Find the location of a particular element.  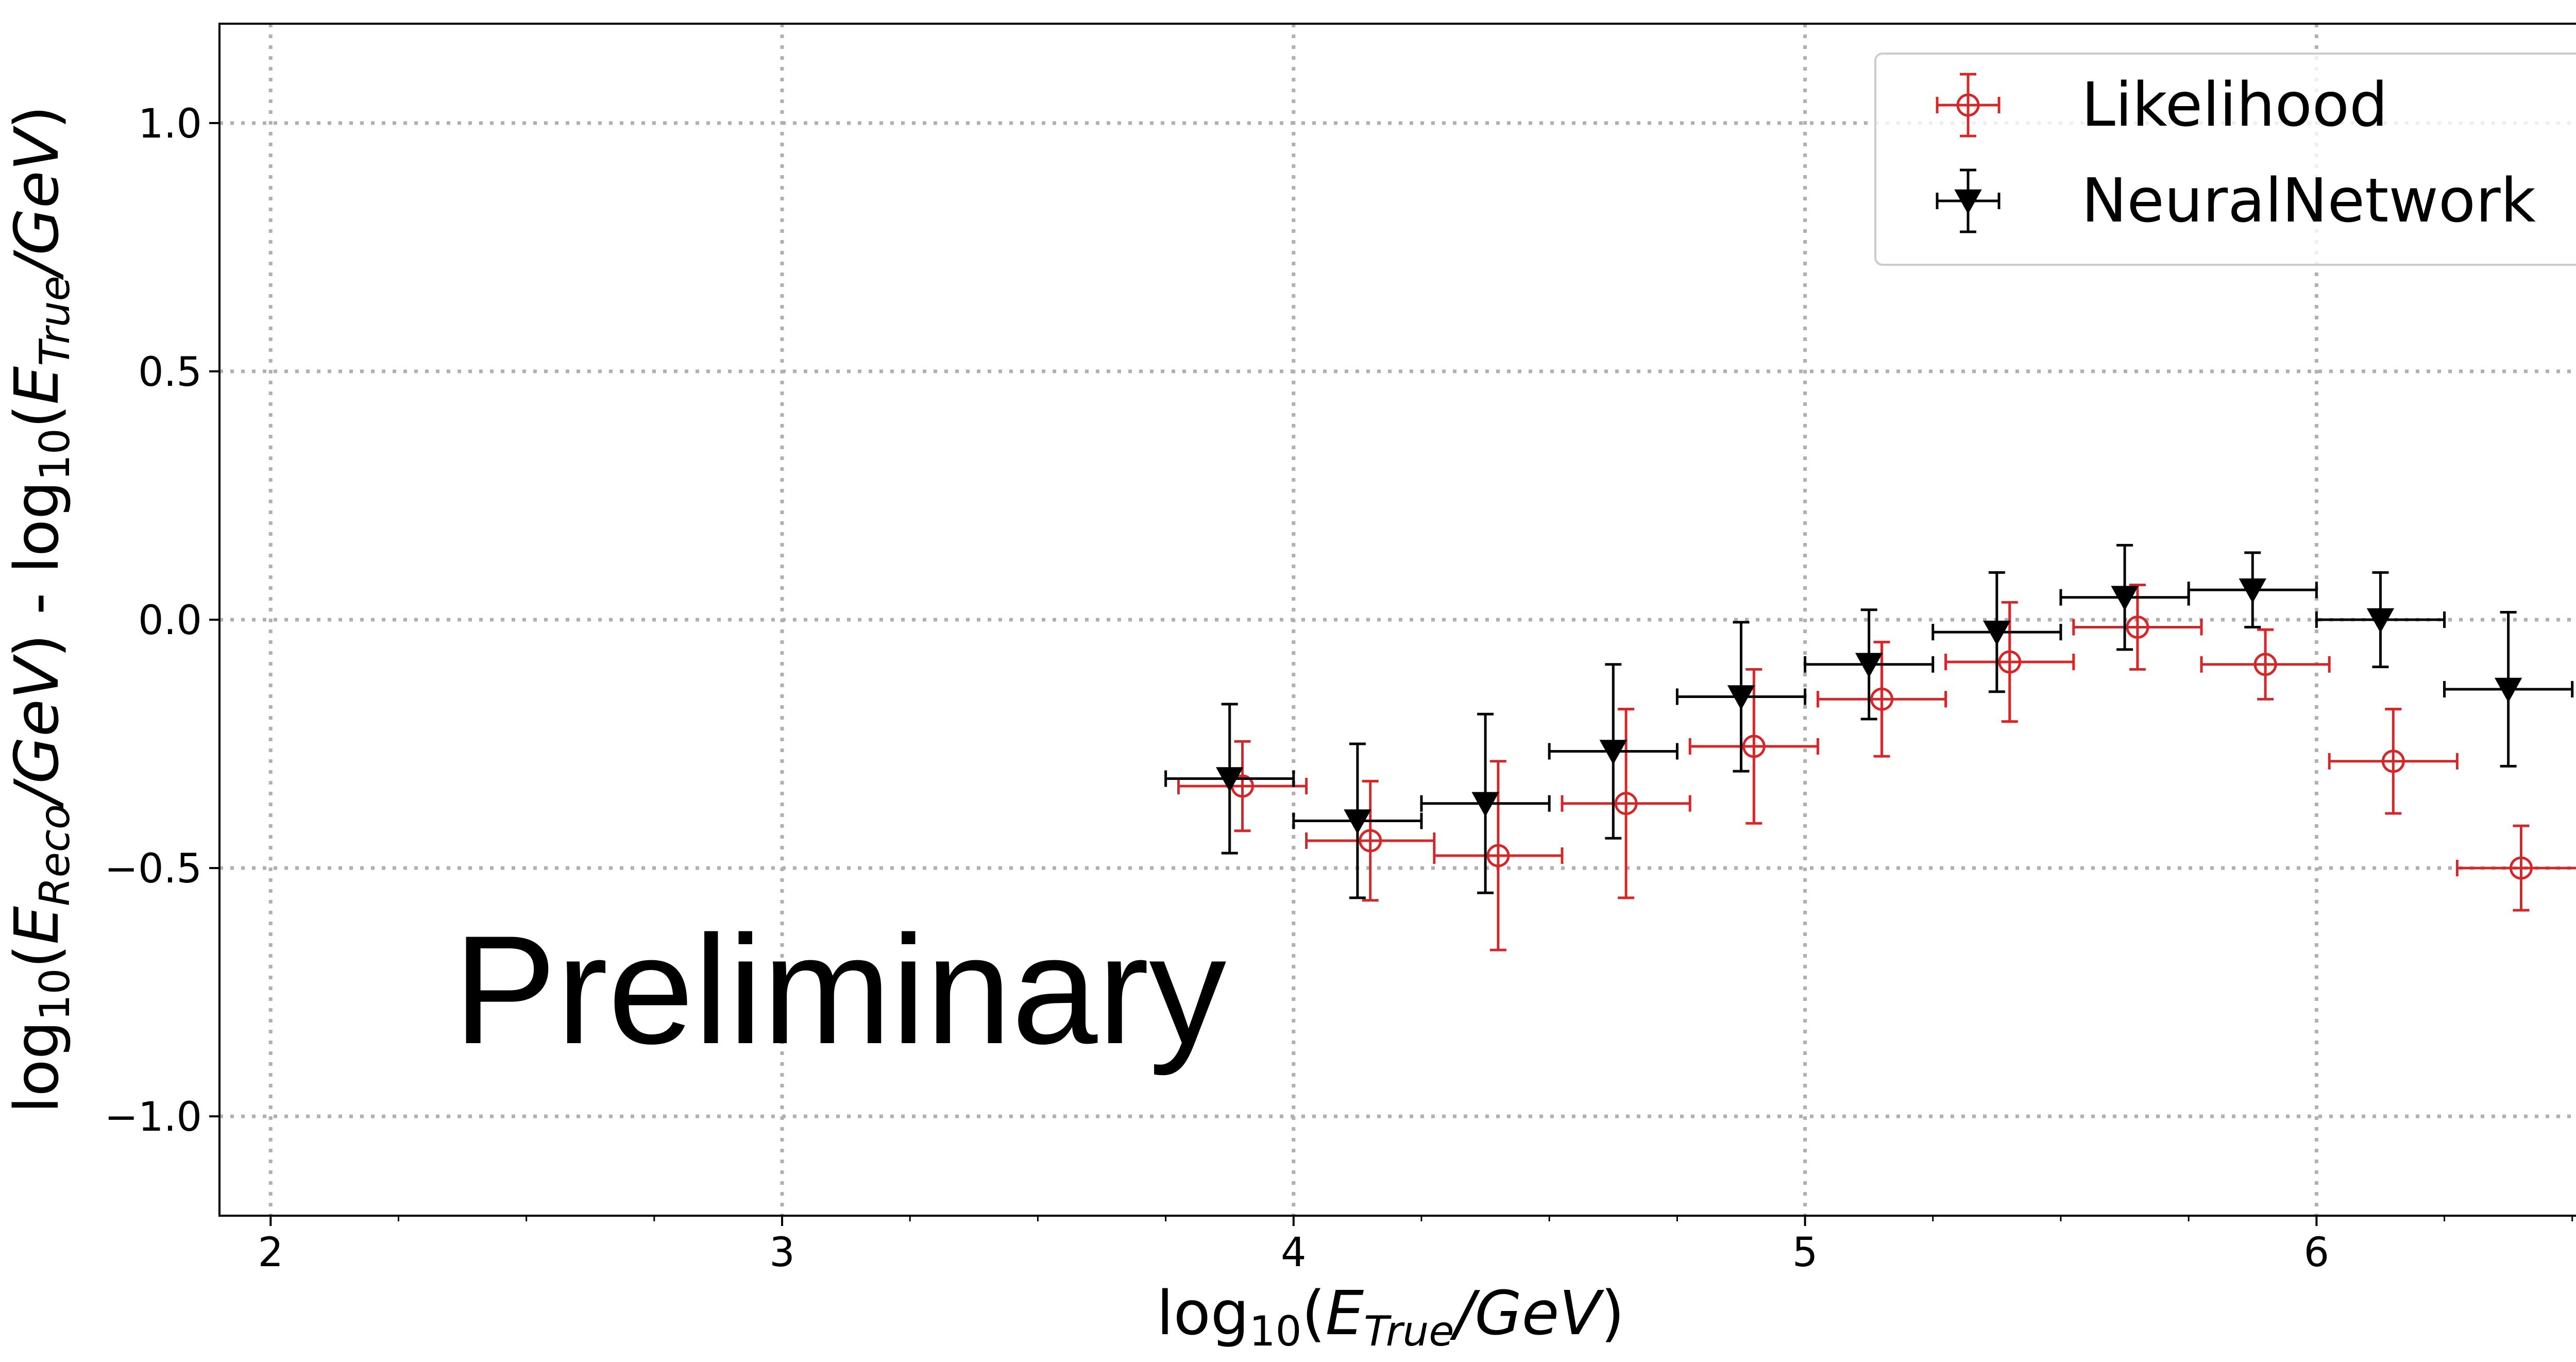

x-label-e: E is located at coordinates (1345, 1313).